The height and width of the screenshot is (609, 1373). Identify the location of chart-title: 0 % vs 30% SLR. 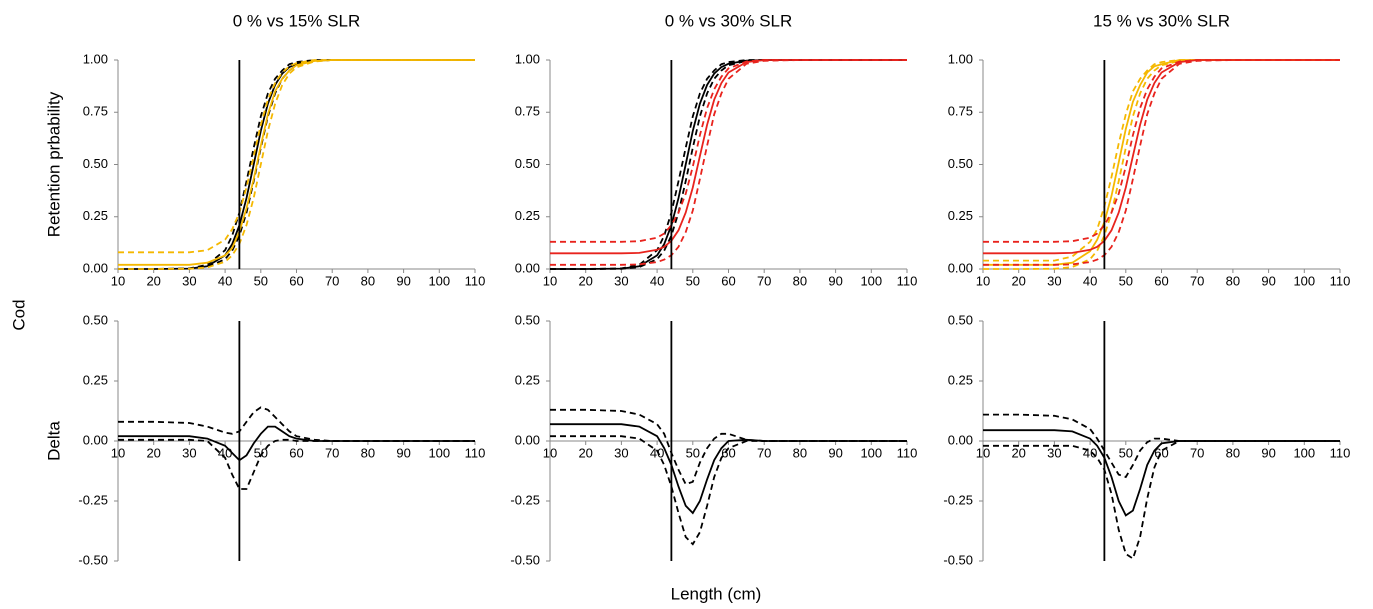
(729, 20).